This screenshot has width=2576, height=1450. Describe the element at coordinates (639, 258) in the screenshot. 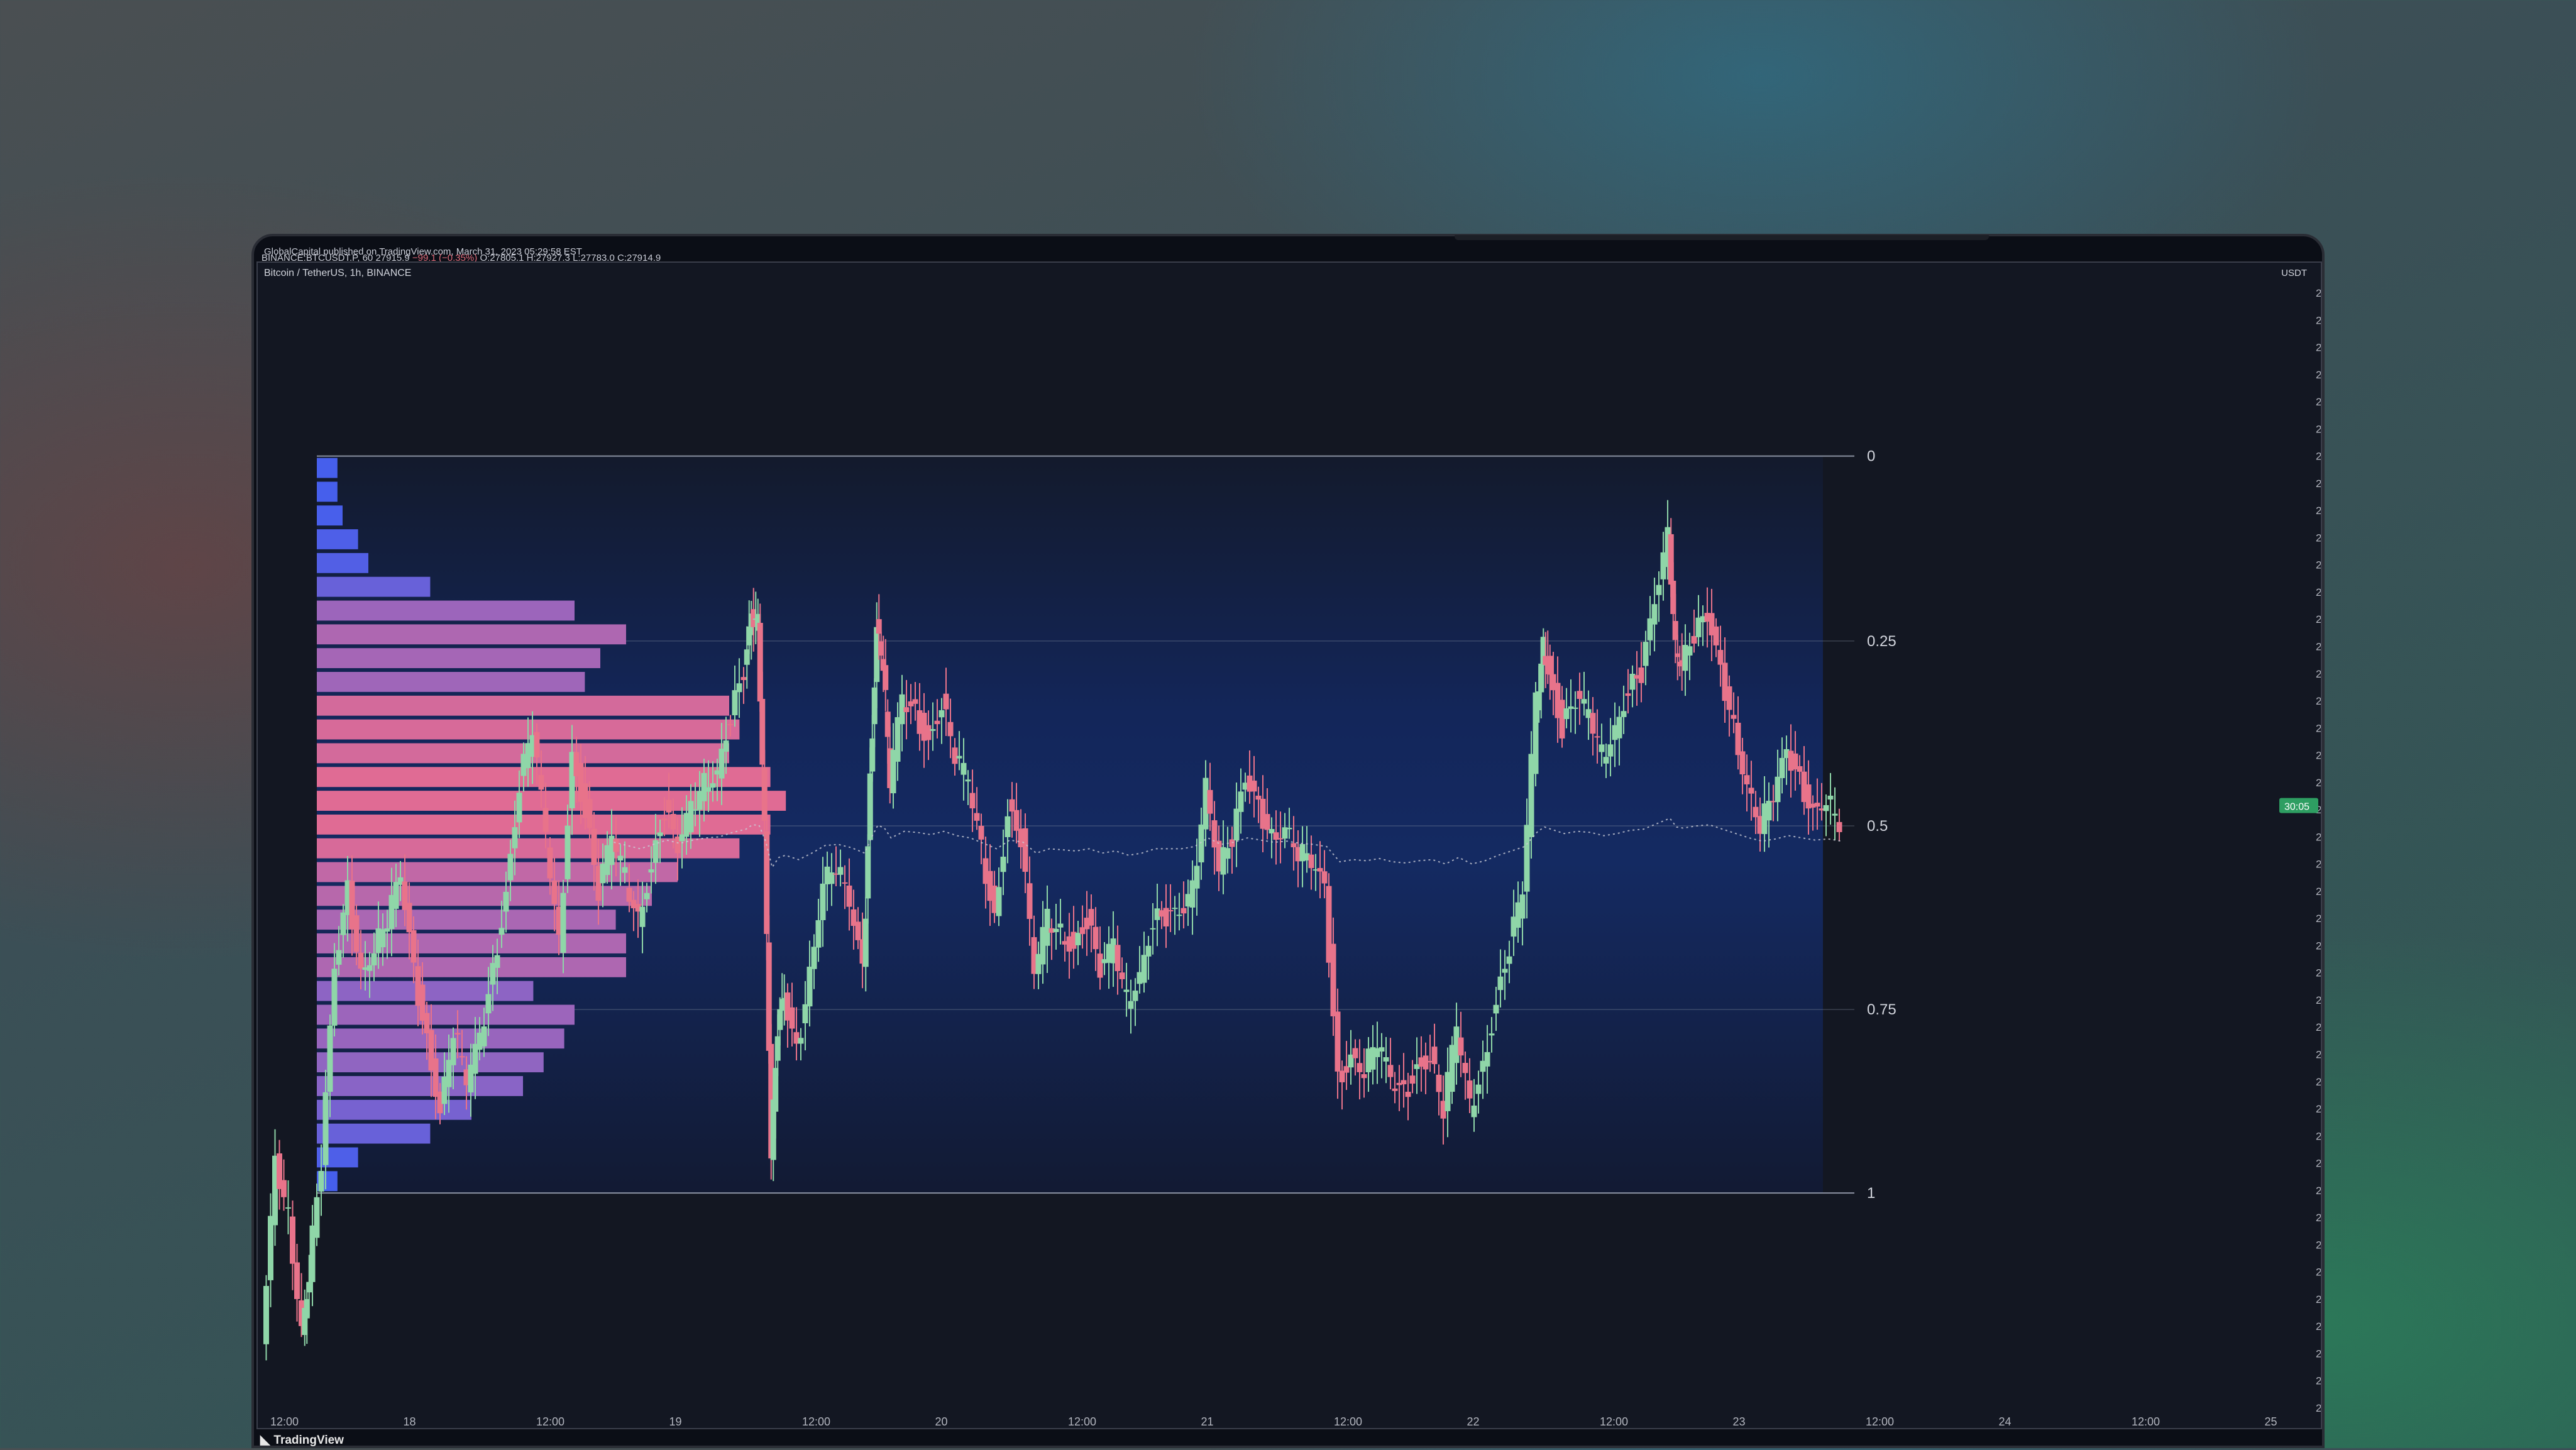

I see `close-value: C:27914.9` at that location.